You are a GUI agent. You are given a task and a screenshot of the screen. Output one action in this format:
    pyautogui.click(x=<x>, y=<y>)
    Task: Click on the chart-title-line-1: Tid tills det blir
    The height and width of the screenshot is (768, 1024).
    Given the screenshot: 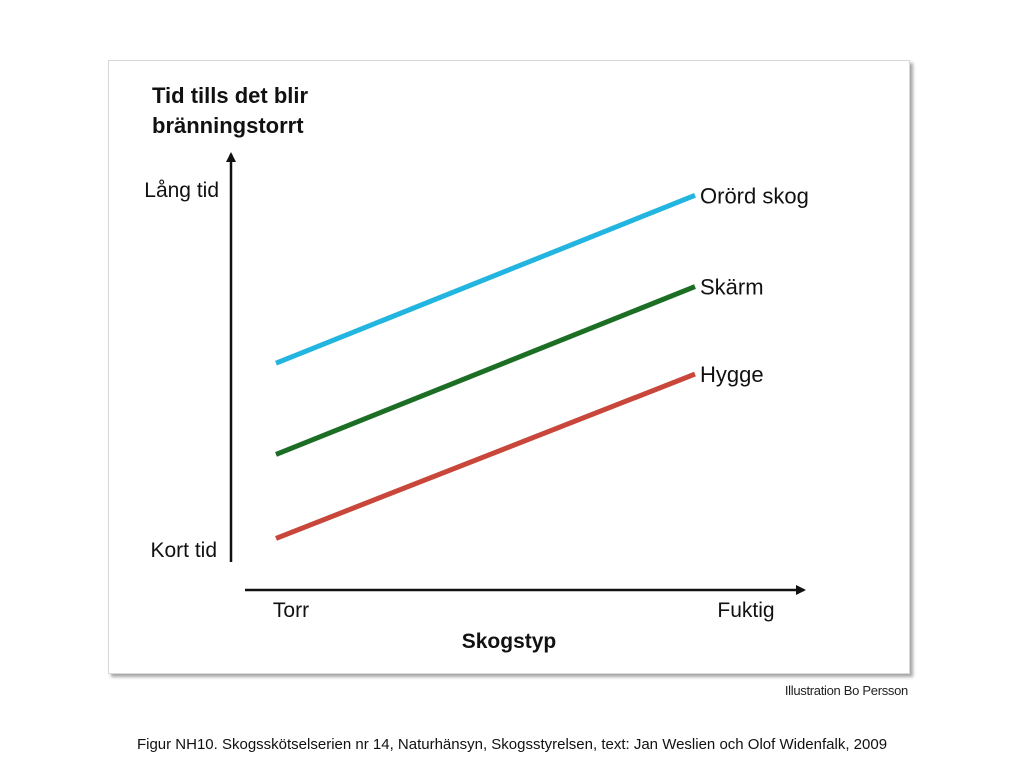 What is the action you would take?
    pyautogui.click(x=230, y=95)
    